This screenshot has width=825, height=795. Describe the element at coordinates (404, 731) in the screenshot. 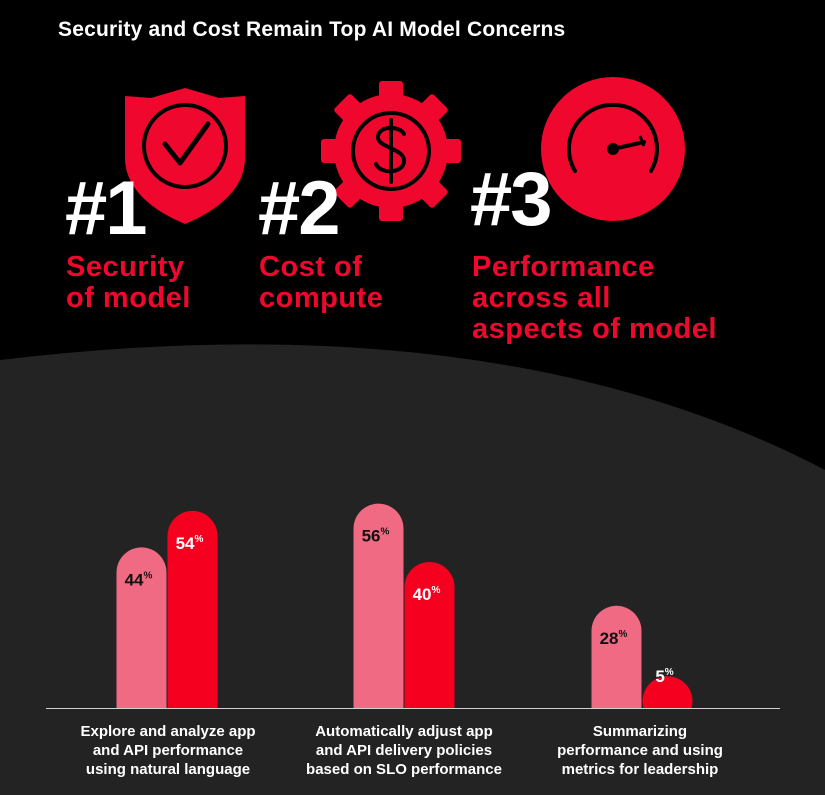

I see `category-2-line1: Automatically adjust app` at that location.